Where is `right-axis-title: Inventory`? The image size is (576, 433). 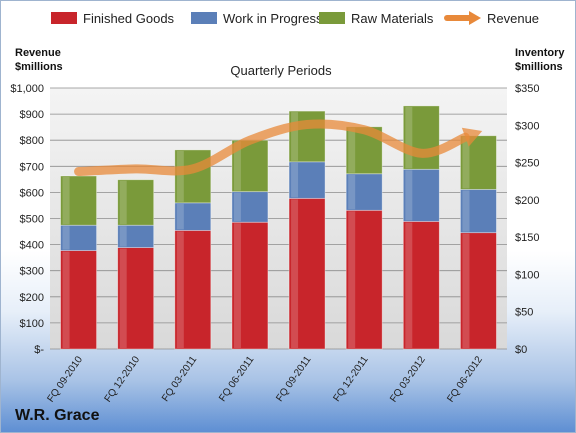
right-axis-title: Inventory is located at coordinates (540, 53).